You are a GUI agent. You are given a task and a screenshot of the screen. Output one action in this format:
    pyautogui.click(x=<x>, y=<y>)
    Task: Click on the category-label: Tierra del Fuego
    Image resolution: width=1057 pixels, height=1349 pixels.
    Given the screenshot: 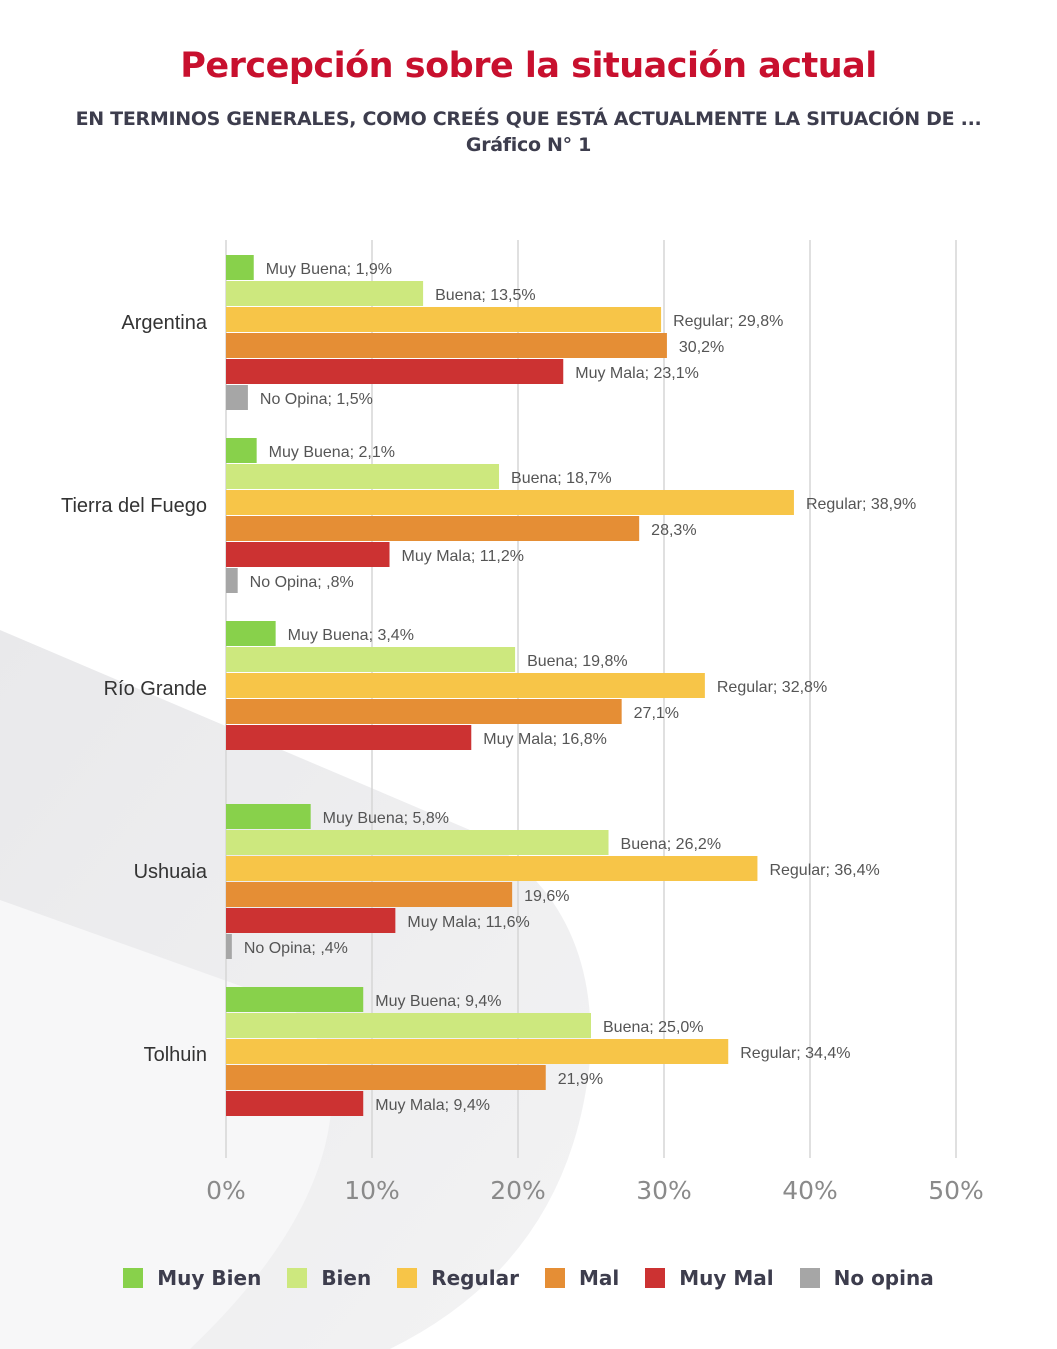 What is the action you would take?
    pyautogui.click(x=134, y=506)
    